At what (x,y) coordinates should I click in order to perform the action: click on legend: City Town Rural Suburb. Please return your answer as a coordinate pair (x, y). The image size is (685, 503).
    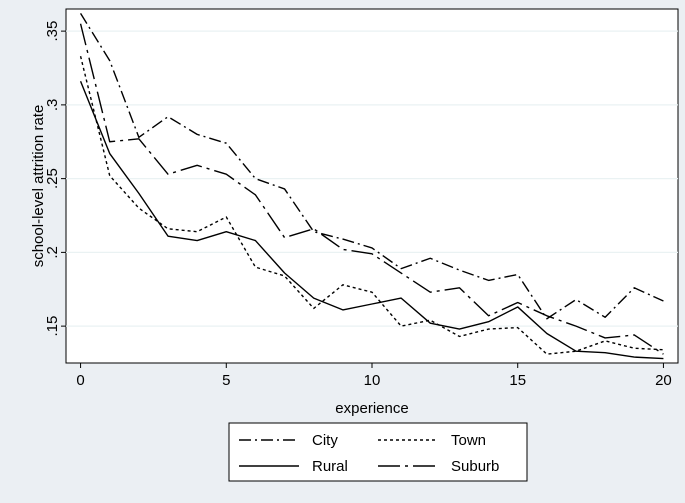
    Looking at the image, I should click on (378, 452).